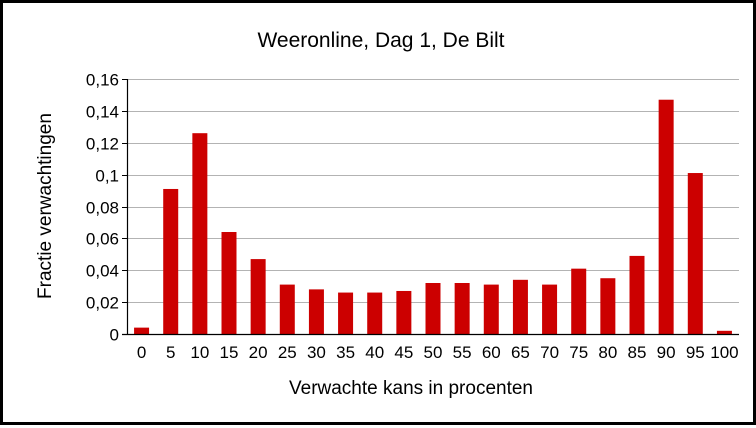 This screenshot has height=428, width=756. I want to click on y-tick-labels: 0 0,02 0,04 0,06 0,08 0,1 0,12 0,14 0,16, so click(102, 208).